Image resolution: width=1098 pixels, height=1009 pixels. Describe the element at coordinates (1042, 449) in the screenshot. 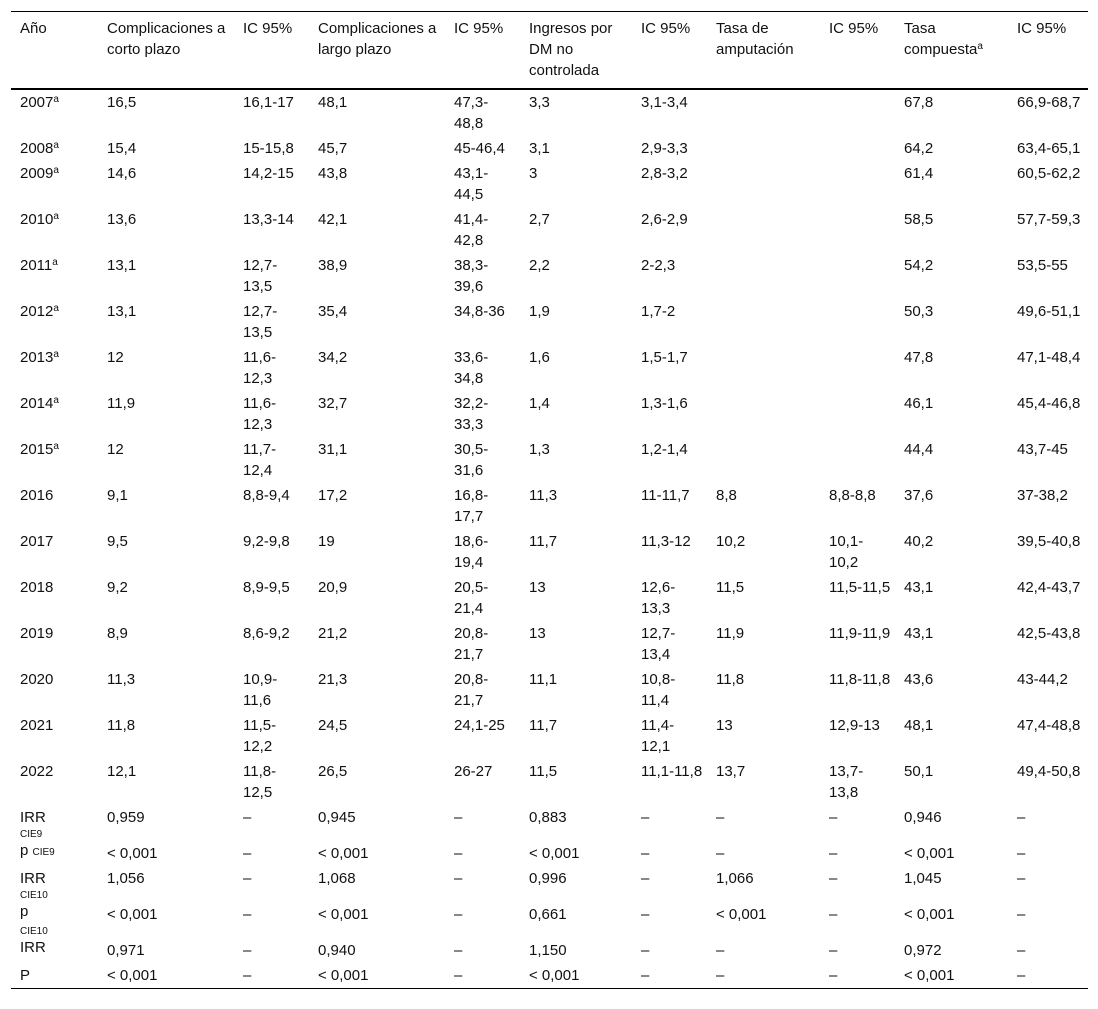

I see `table-cell: 43,7-45` at that location.